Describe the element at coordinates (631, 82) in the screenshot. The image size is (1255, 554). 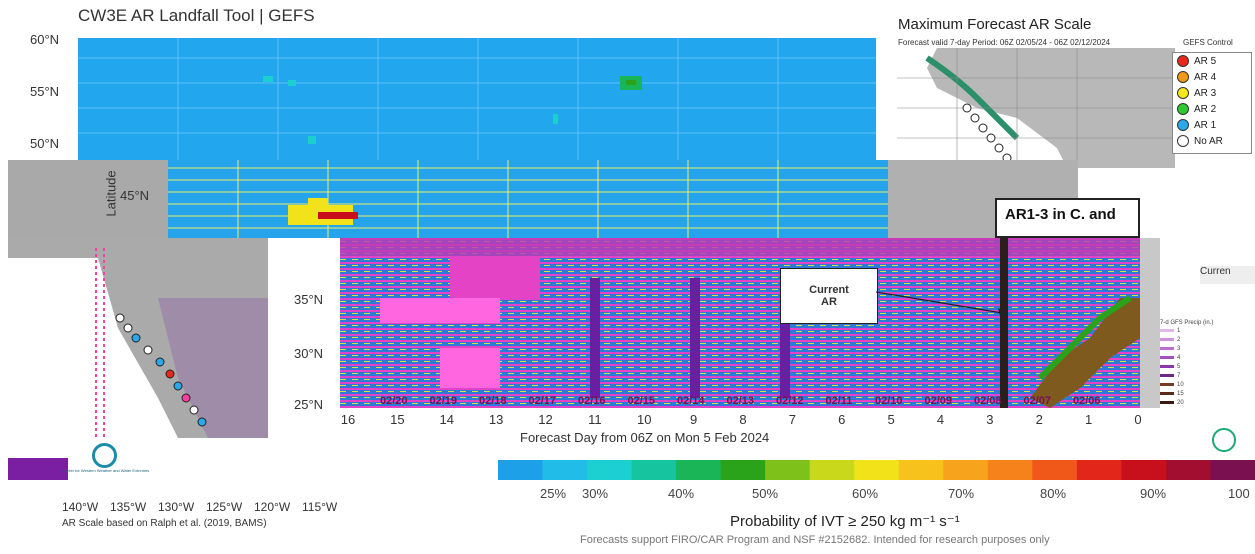
I see `heat-cell` at that location.